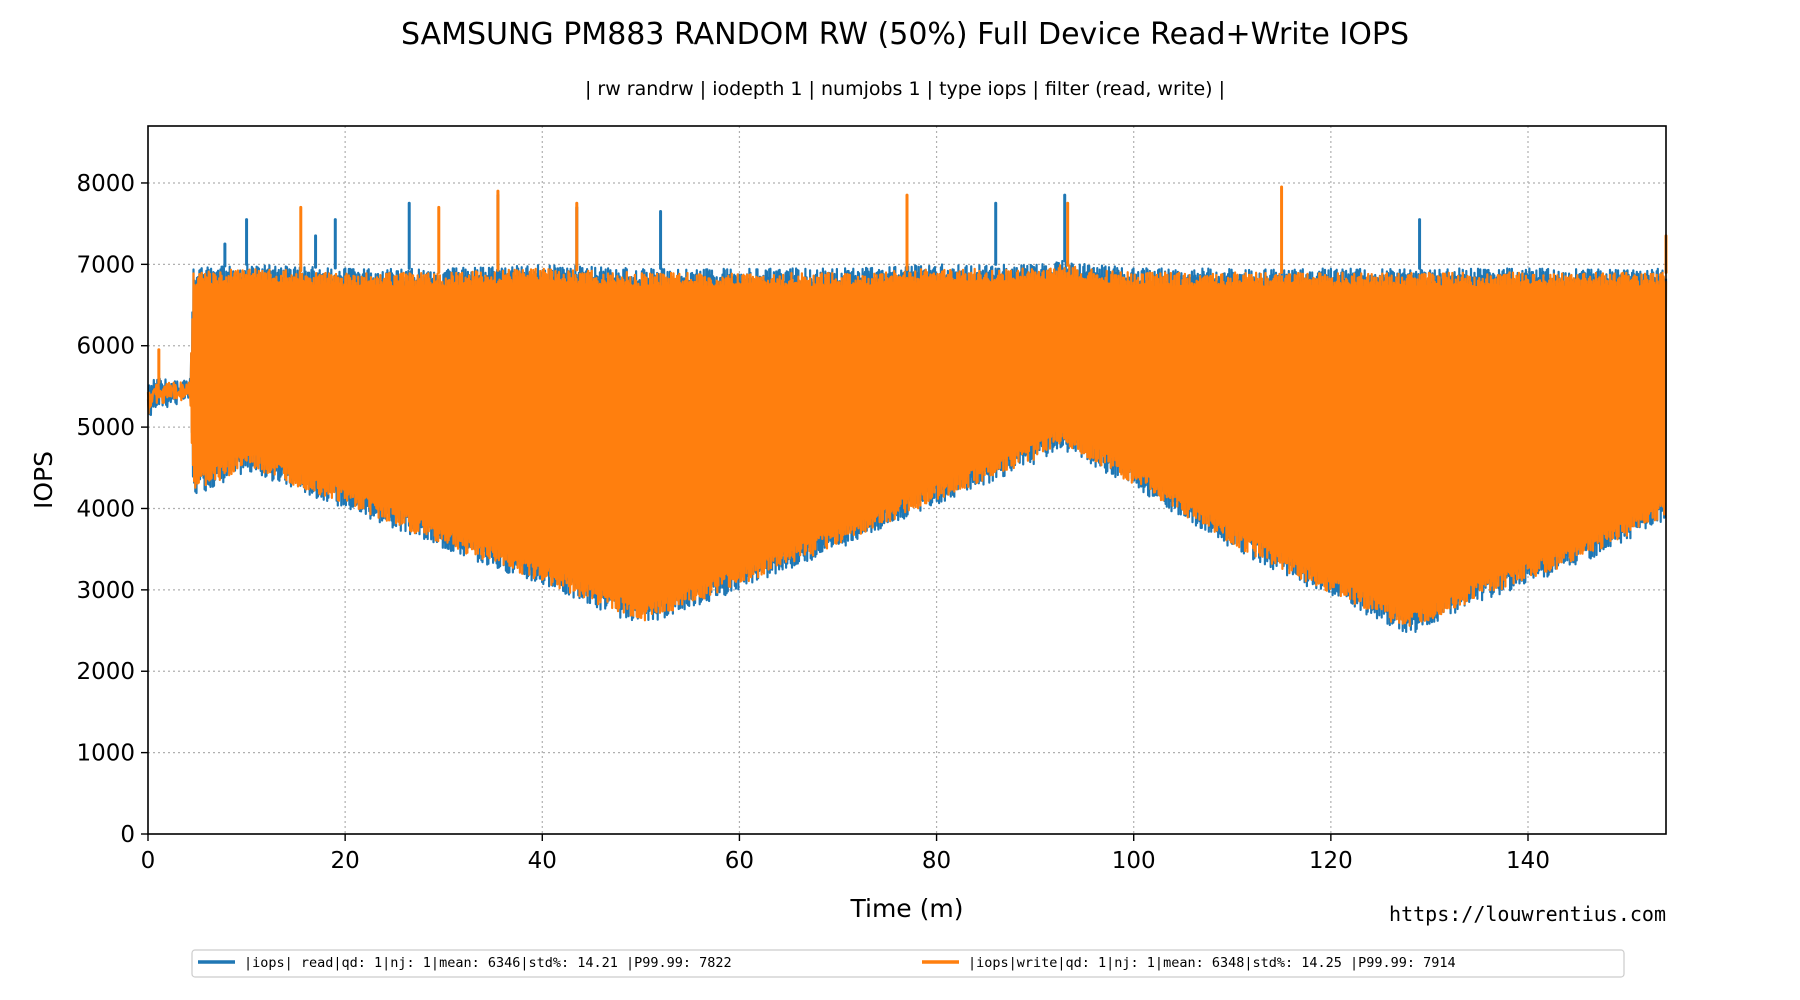  What do you see at coordinates (739, 861) in the screenshot?
I see `x-tick-label: 60` at bounding box center [739, 861].